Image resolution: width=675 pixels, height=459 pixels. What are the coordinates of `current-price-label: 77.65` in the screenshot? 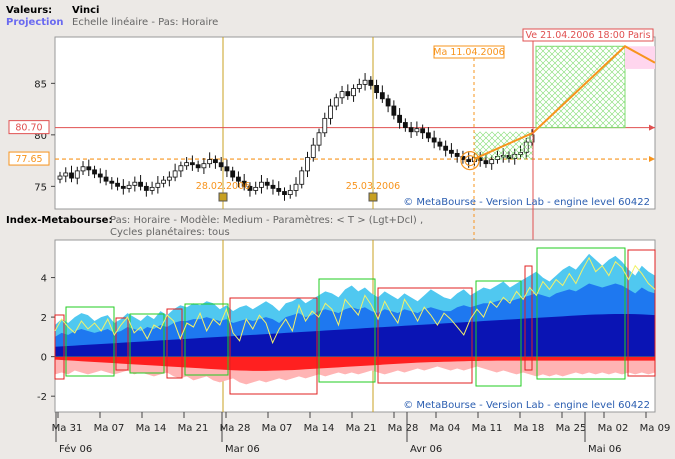 It's located at (28, 159).